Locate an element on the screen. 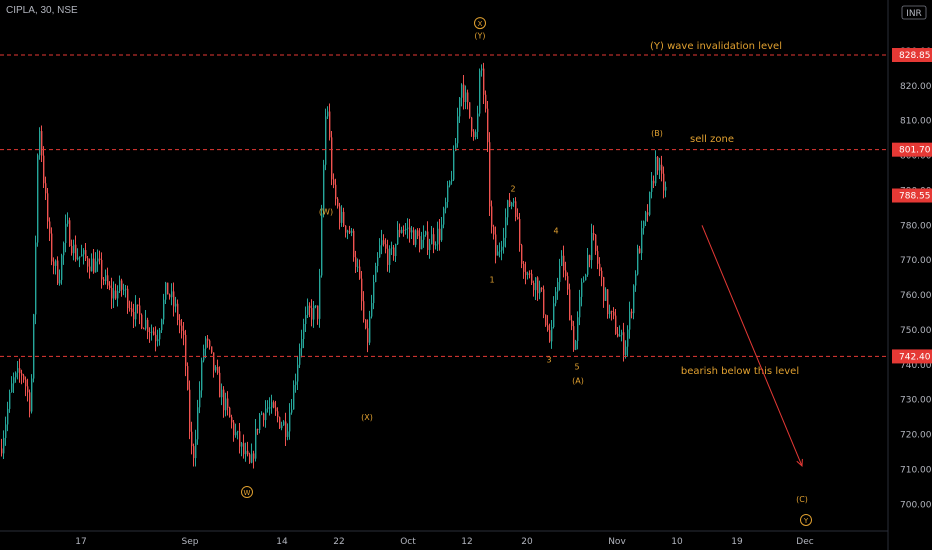 The height and width of the screenshot is (550, 932). circled-wave-label: Y is located at coordinates (806, 521).